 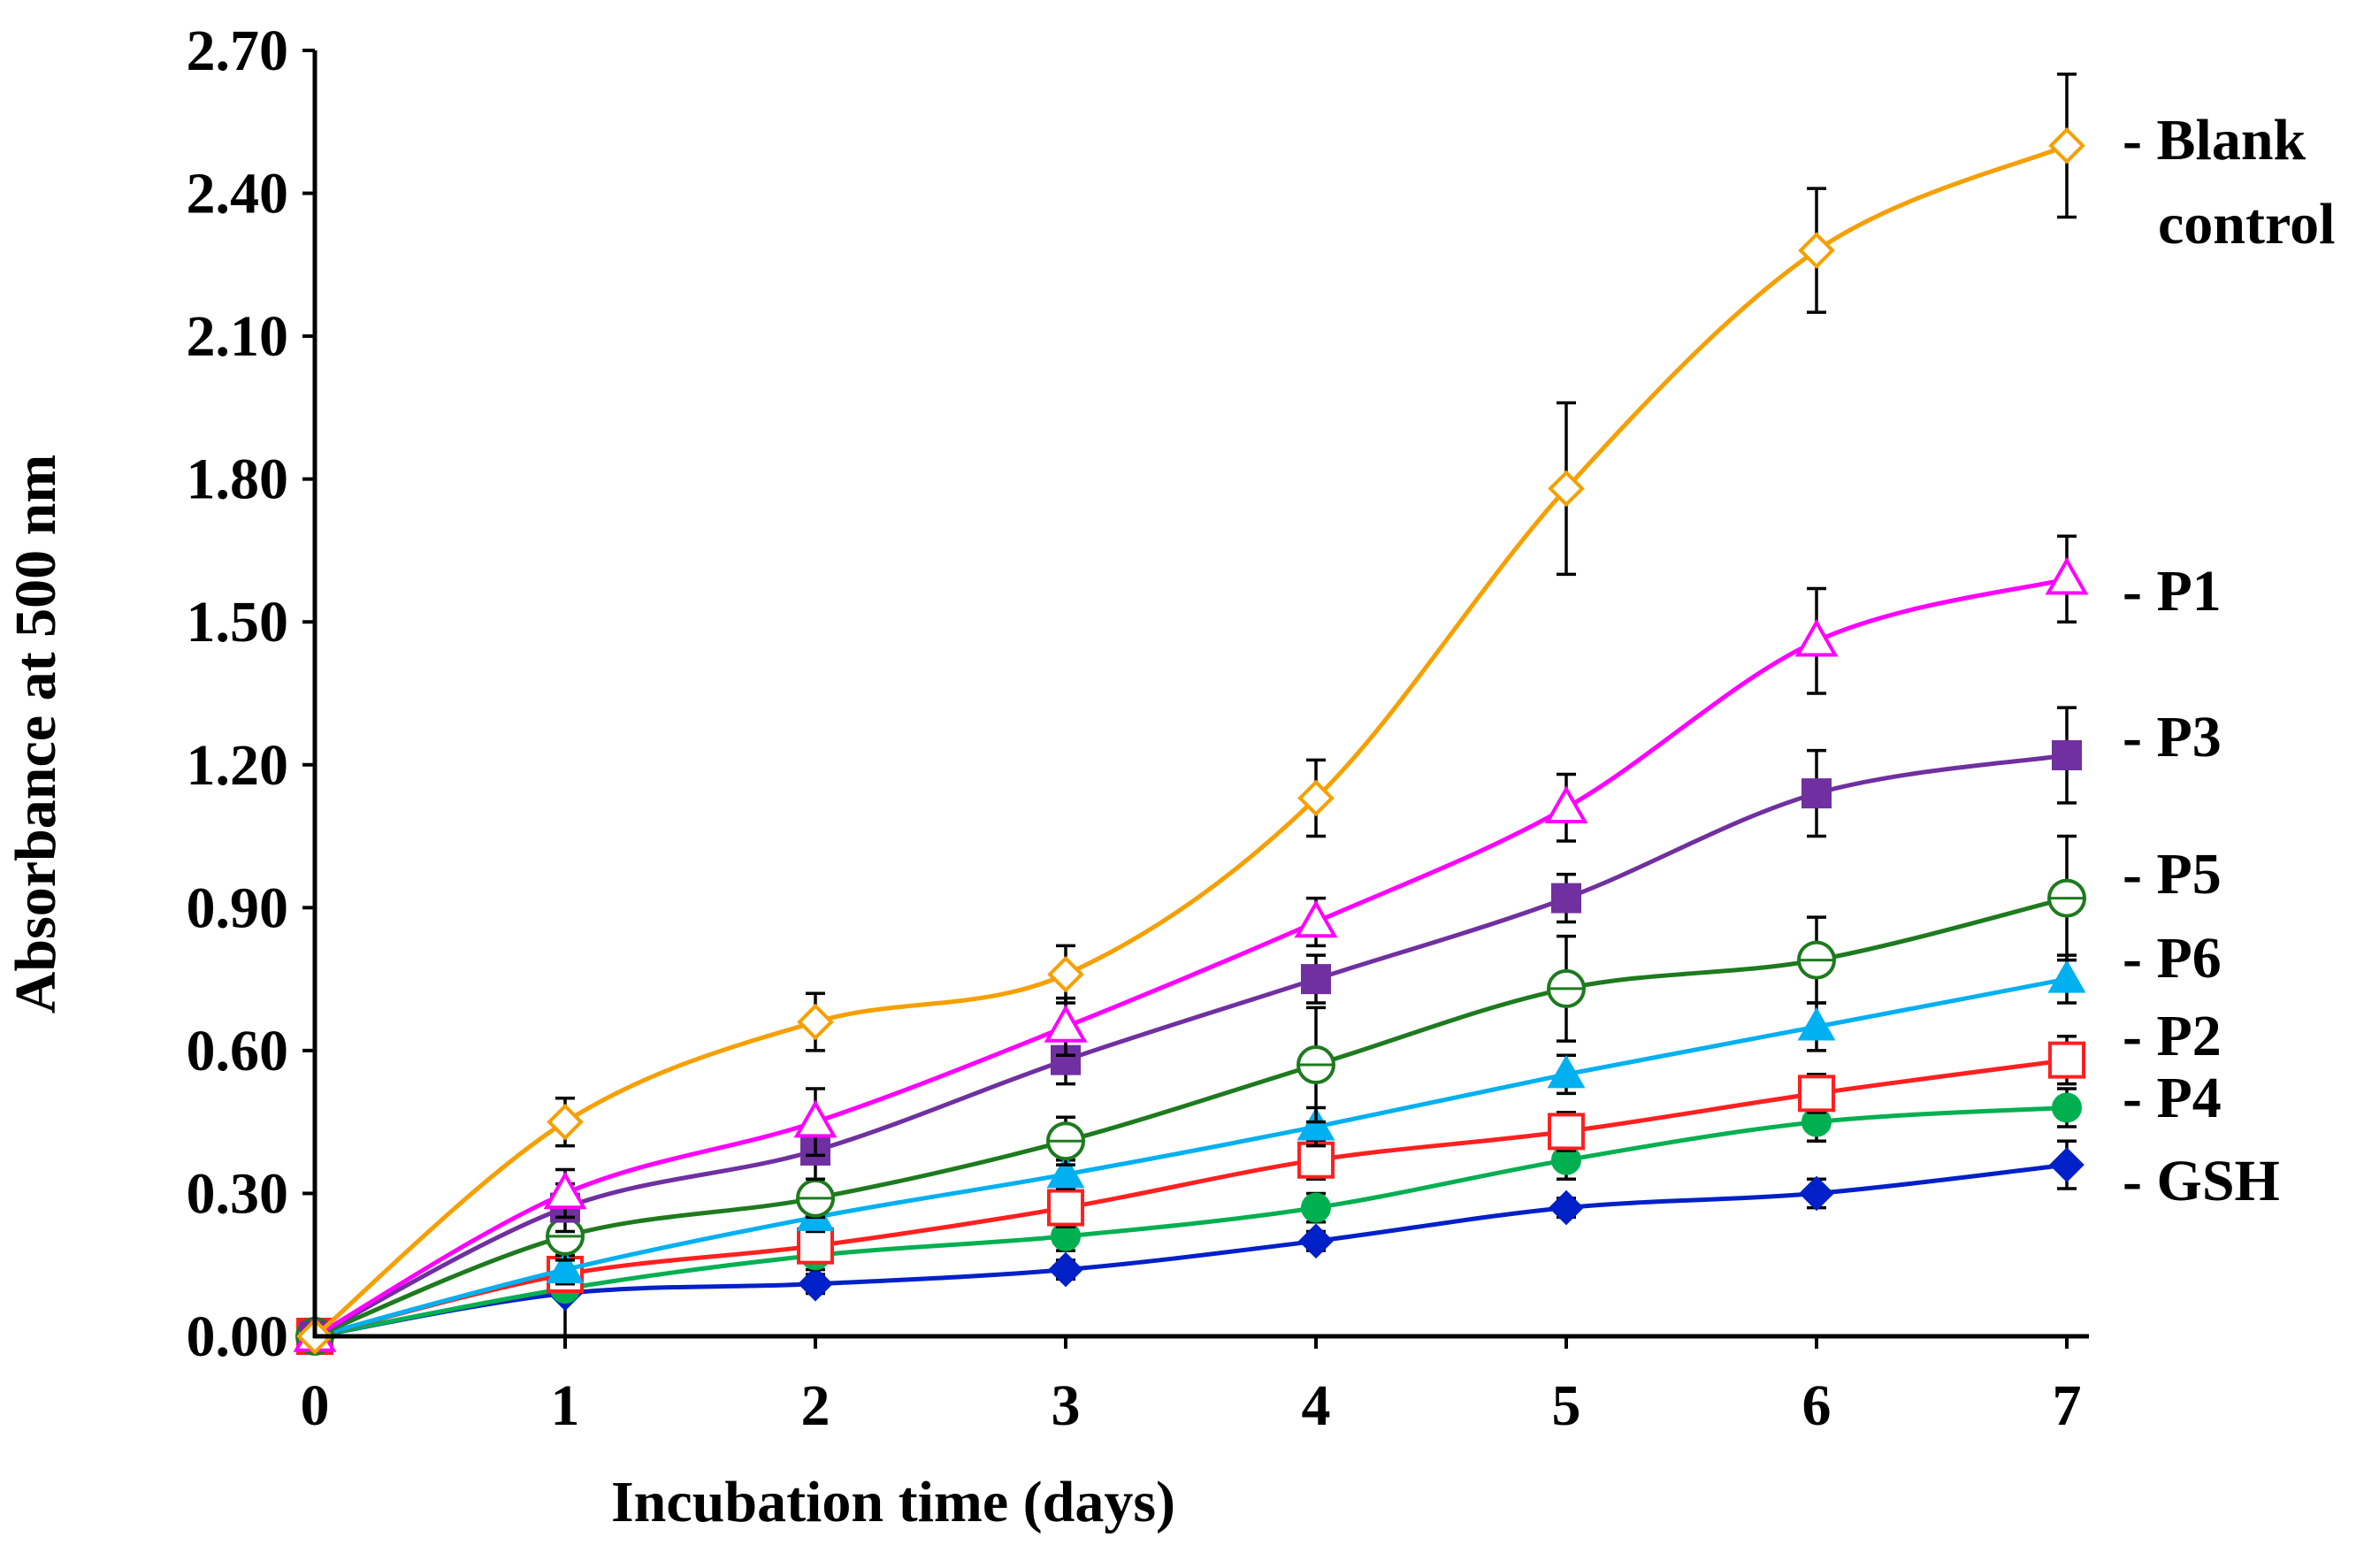 I want to click on x-tick-label: 6, so click(x=1817, y=1405).